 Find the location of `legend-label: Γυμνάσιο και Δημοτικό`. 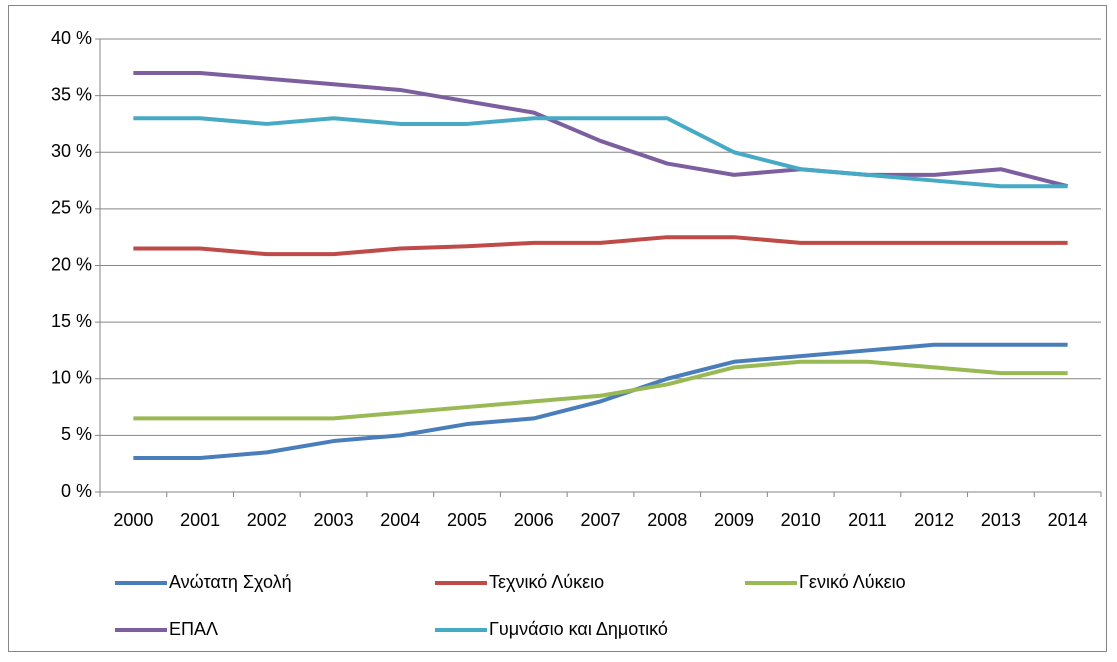

legend-label: Γυμνάσιο και Δημοτικό is located at coordinates (578, 629).